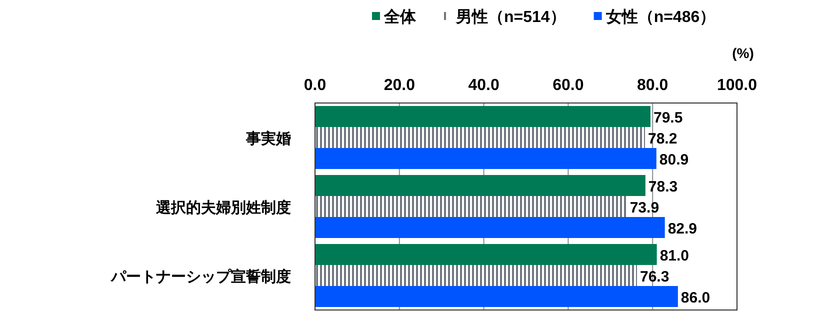 The width and height of the screenshot is (818, 312). Describe the element at coordinates (695, 298) in the screenshot. I see `data-label: 86.0` at that location.